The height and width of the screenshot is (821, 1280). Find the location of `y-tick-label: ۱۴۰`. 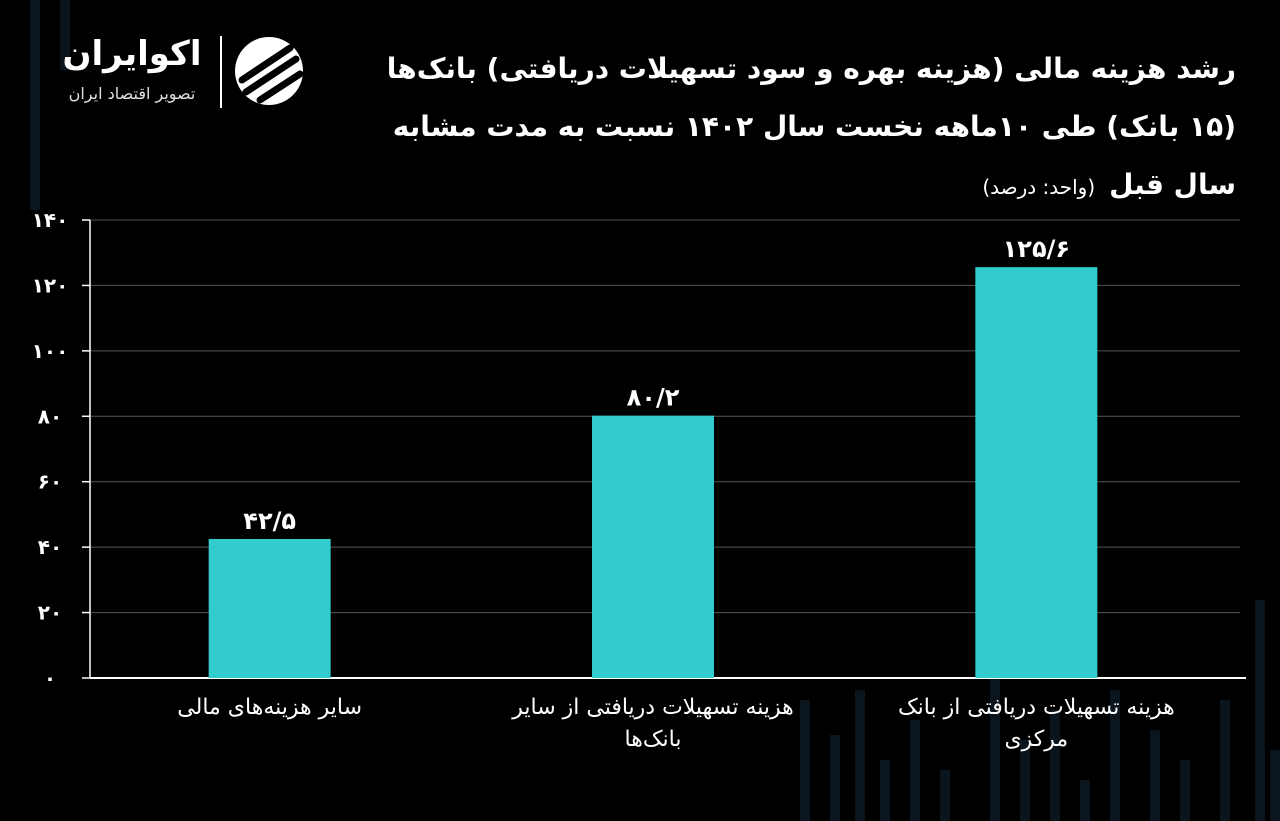

y-tick-label: ۱۴۰ is located at coordinates (50, 220).